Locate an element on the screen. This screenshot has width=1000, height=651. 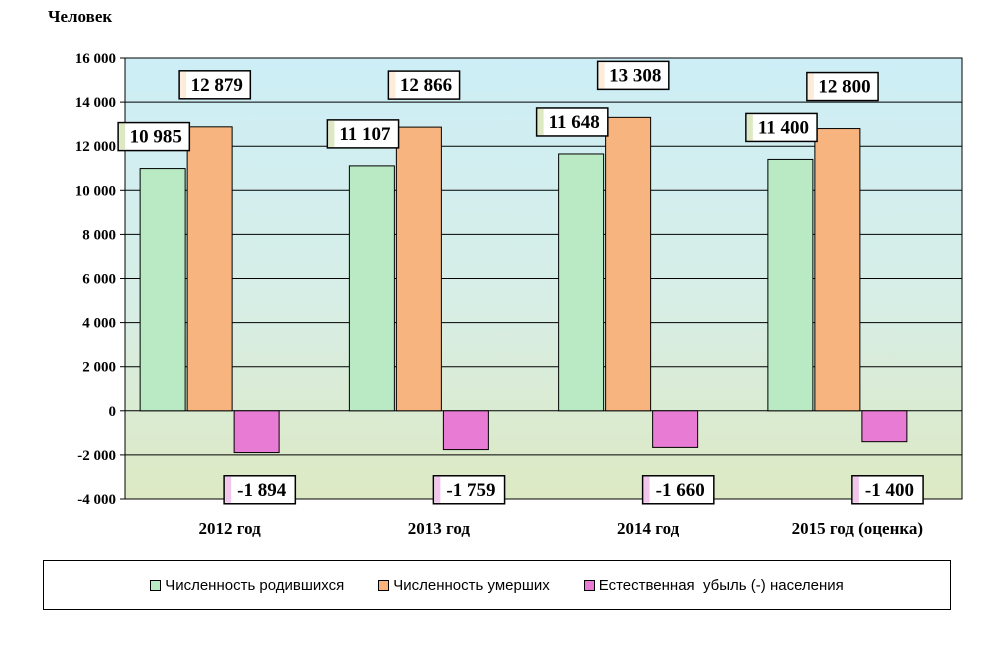
x-tick-label-0: 2012 год is located at coordinates (230, 528).